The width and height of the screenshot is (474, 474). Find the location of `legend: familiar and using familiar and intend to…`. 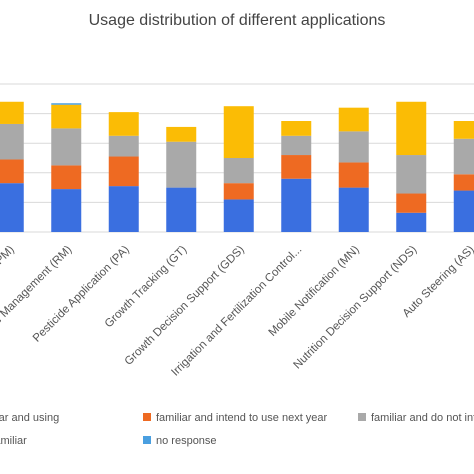

legend: familiar and using familiar and intend to… is located at coordinates (237, 429).